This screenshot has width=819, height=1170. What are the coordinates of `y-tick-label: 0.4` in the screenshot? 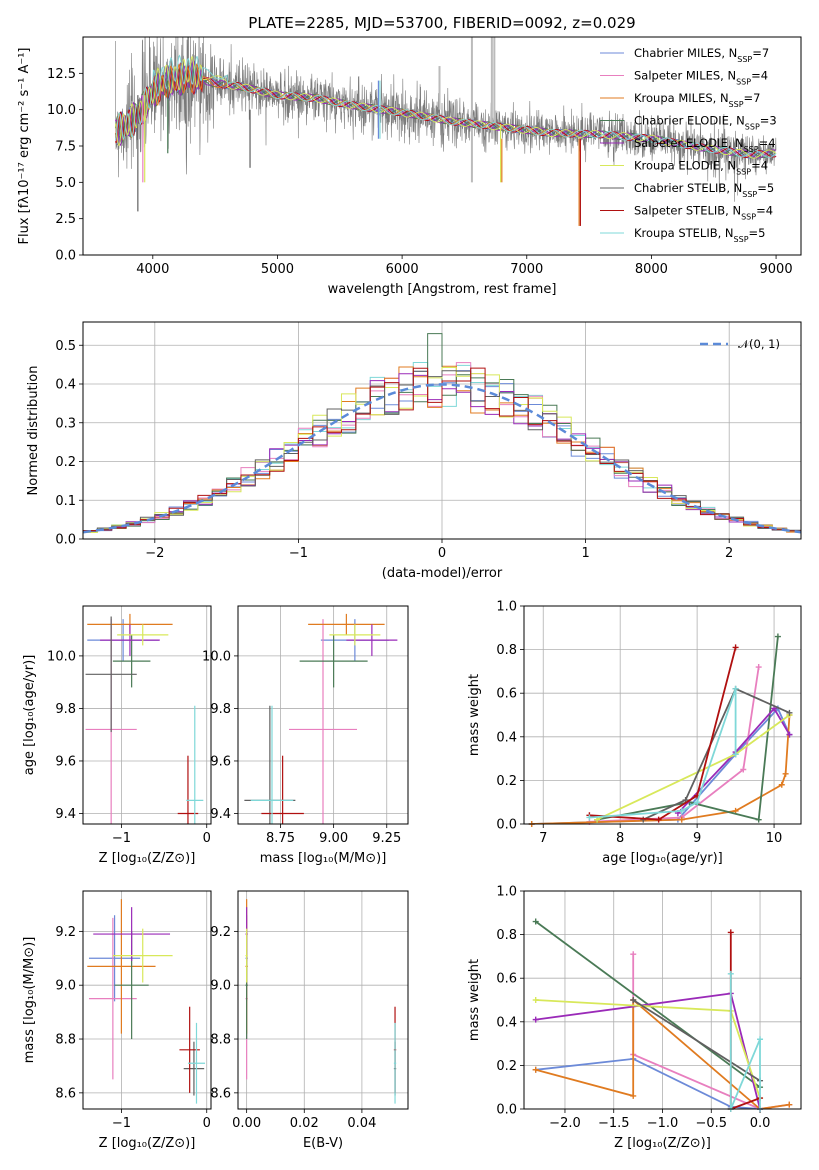 It's located at (506, 737).